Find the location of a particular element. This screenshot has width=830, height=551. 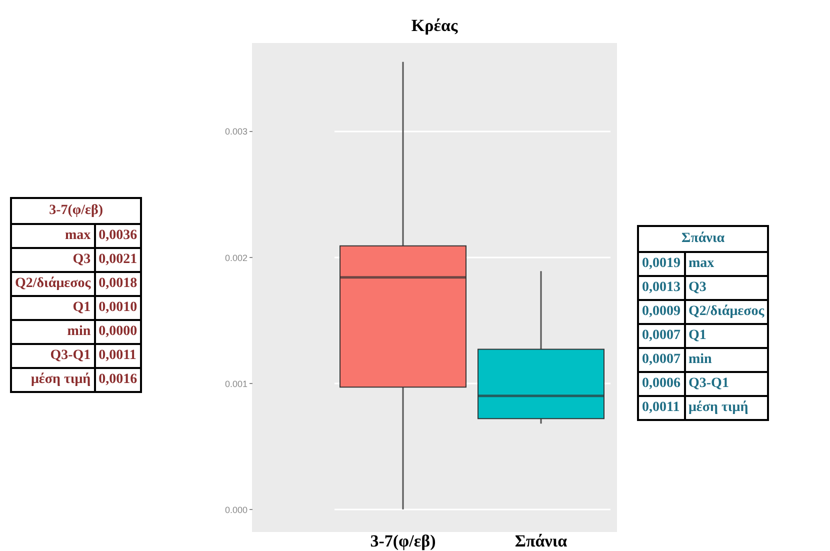

y-tick-label: 0.002 is located at coordinates (236, 257).